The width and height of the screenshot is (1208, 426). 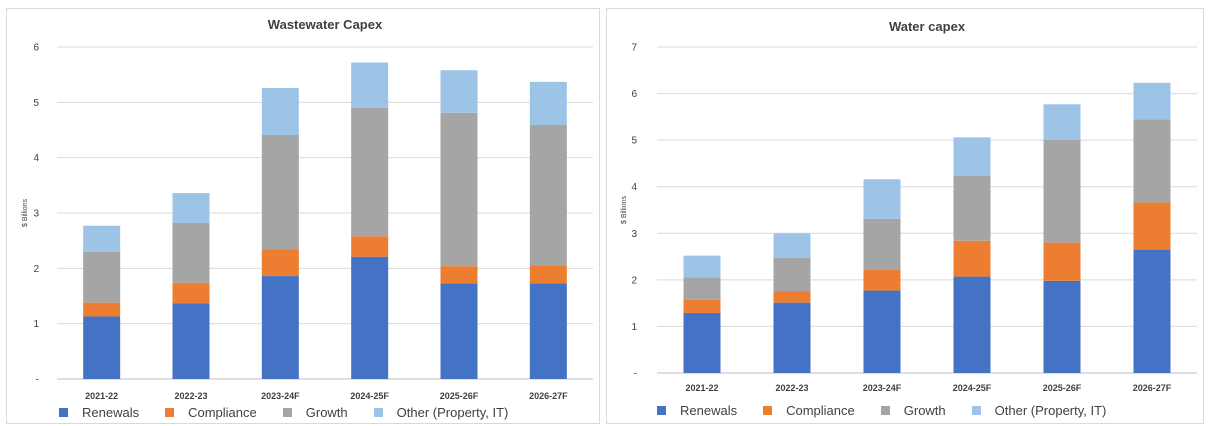 What do you see at coordinates (325, 24) in the screenshot?
I see `chart-title: Wastewater Capex` at bounding box center [325, 24].